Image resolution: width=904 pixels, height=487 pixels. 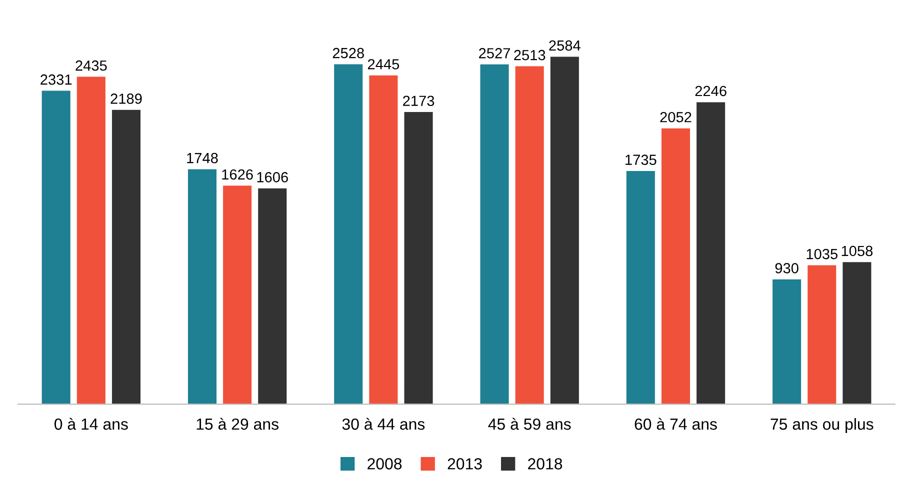 I want to click on x-tick-label: 45 à 59 ans, so click(x=529, y=424).